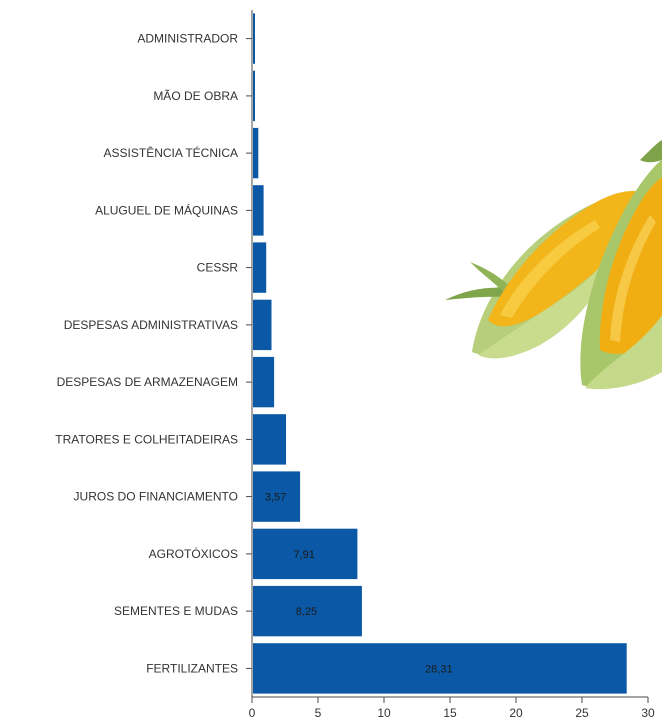 Image resolution: width=662 pixels, height=725 pixels. I want to click on corn-cobs-image, so click(553, 265).